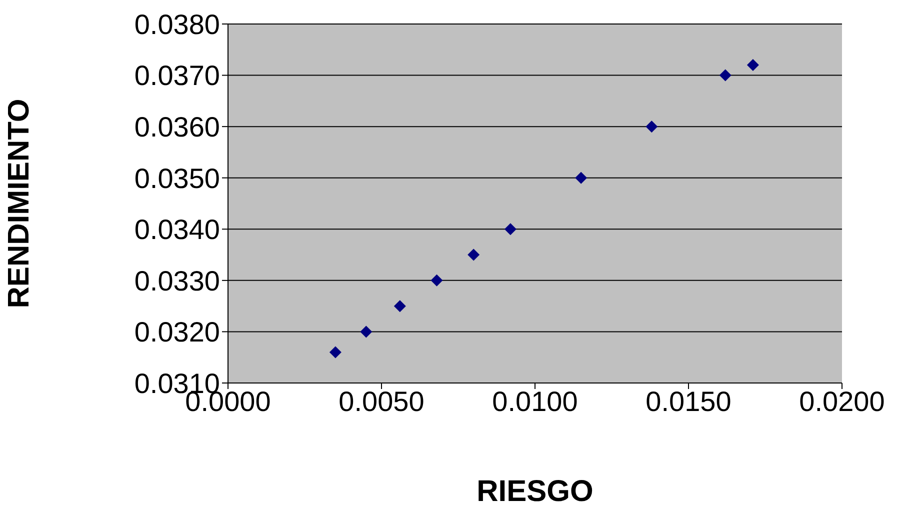  I want to click on y-axis-title: RENDIMIENTO, so click(19, 203).